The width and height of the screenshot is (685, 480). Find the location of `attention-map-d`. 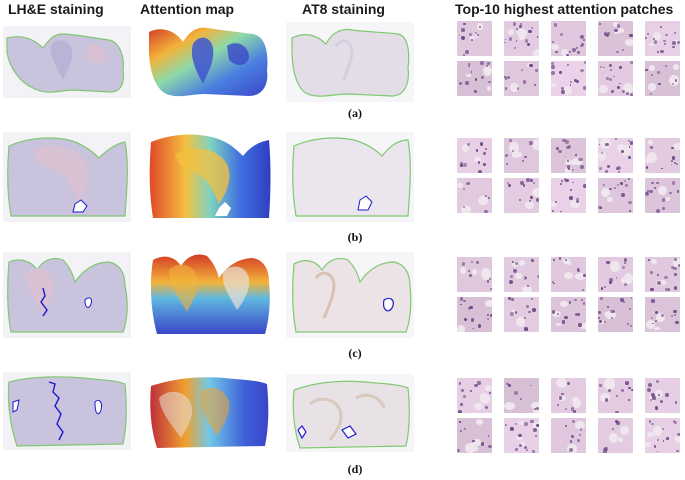

attention-map-d is located at coordinates (209, 412).